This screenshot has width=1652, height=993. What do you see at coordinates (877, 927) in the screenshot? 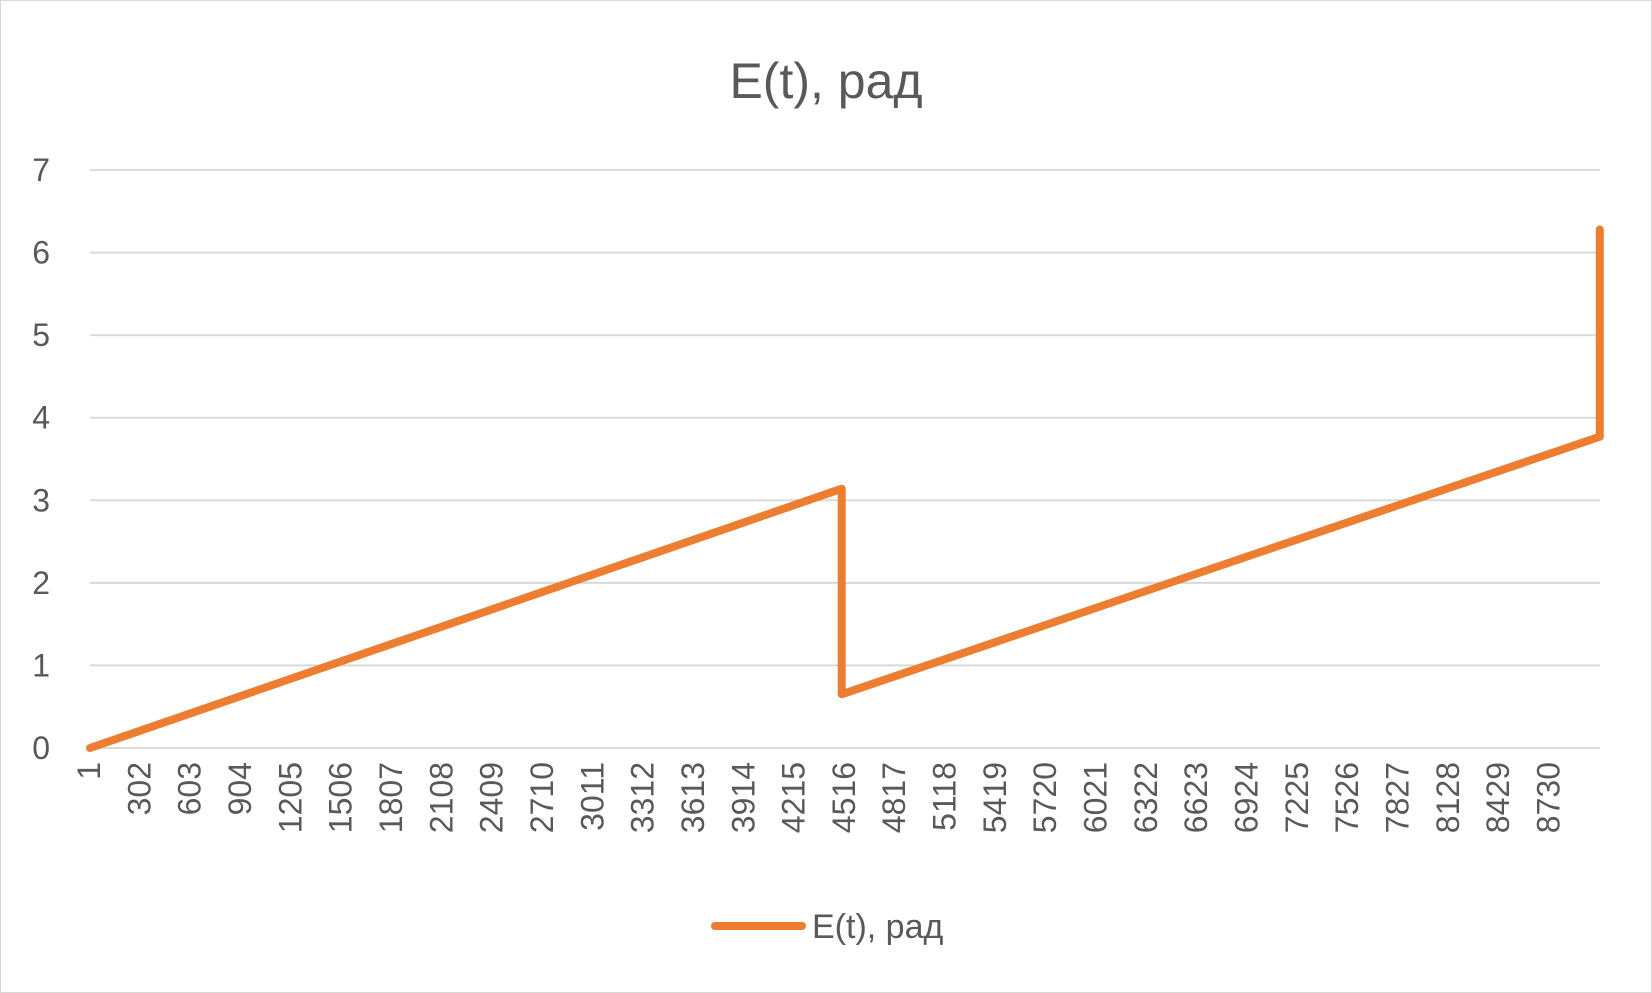
I see `legend-label: E(t), рад` at bounding box center [877, 927].